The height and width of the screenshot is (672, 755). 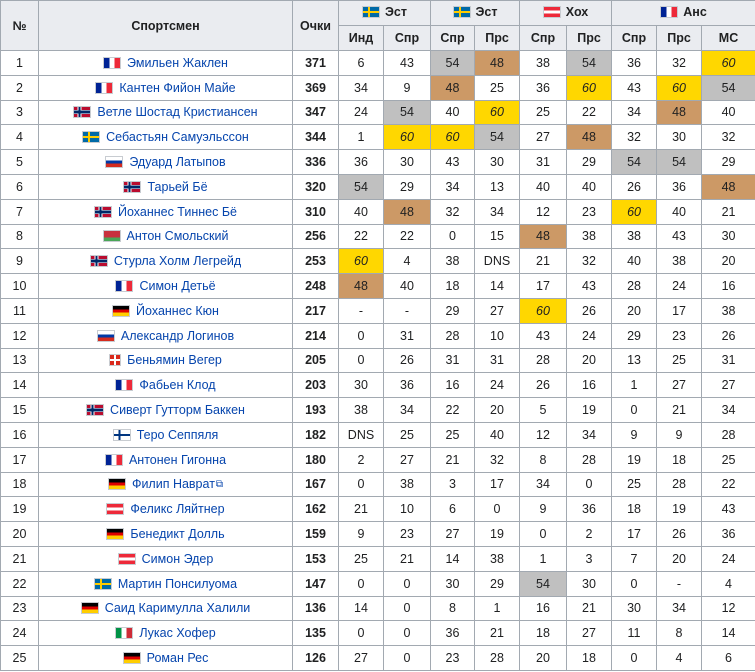 I want to click on points-cell: 336, so click(x=315, y=162).